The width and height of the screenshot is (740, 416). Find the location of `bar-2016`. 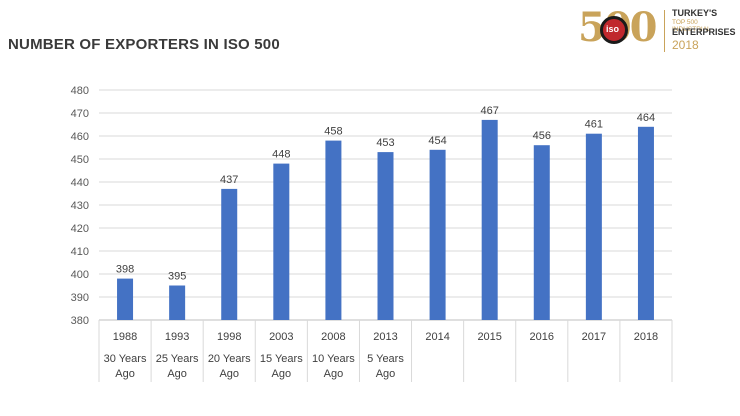

bar-2016 is located at coordinates (541, 232).